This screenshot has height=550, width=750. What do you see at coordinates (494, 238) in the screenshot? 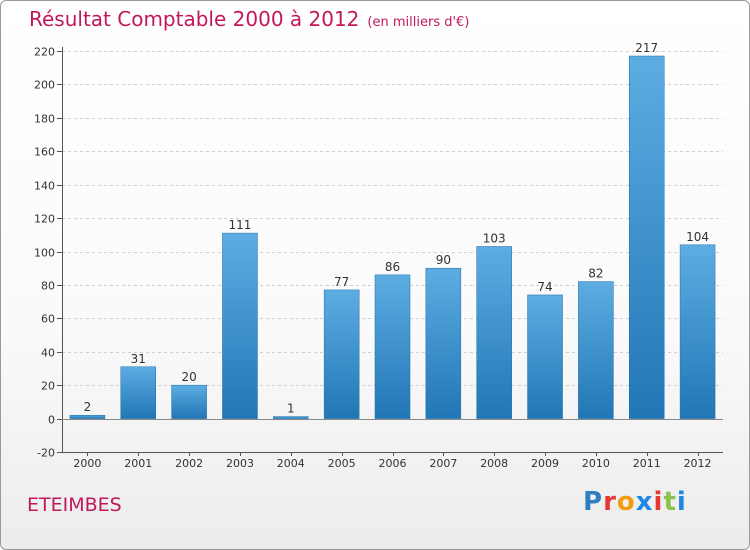
I see `data-label: 103` at bounding box center [494, 238].